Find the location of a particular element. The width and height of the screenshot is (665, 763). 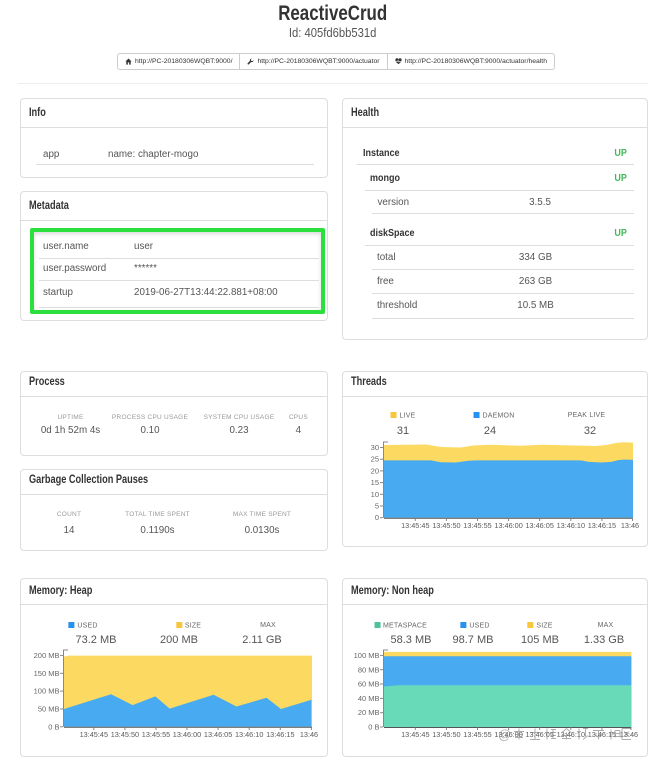

svg-text: 20 MB is located at coordinates (369, 712).